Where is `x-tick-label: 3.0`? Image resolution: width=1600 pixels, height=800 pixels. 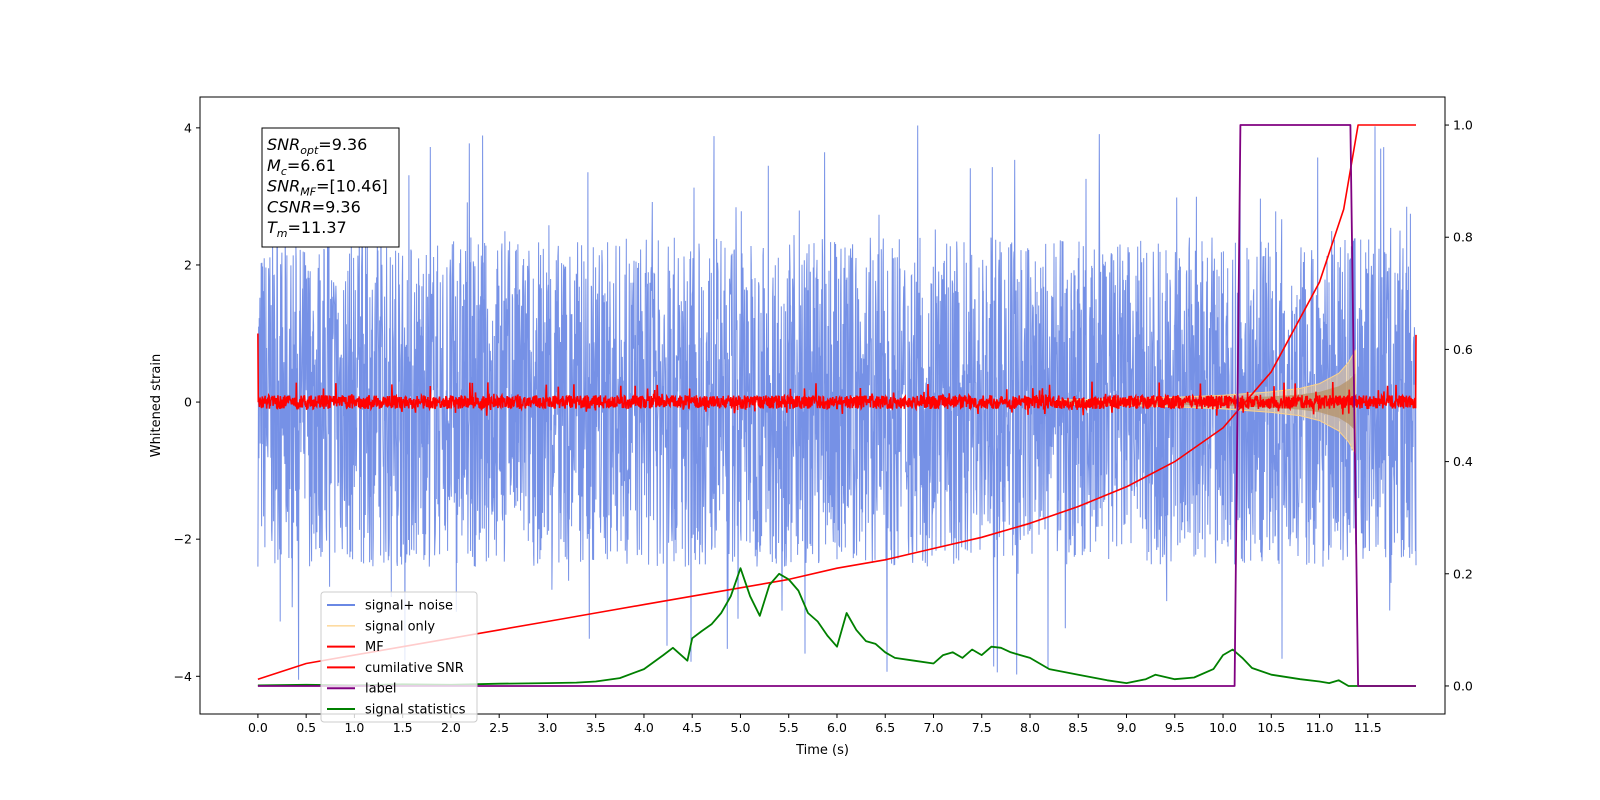 x-tick-label: 3.0 is located at coordinates (547, 727).